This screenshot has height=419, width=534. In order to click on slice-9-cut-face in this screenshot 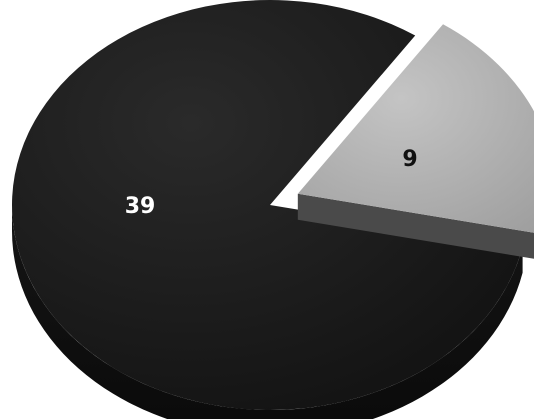, I will do `click(415, 226)`.